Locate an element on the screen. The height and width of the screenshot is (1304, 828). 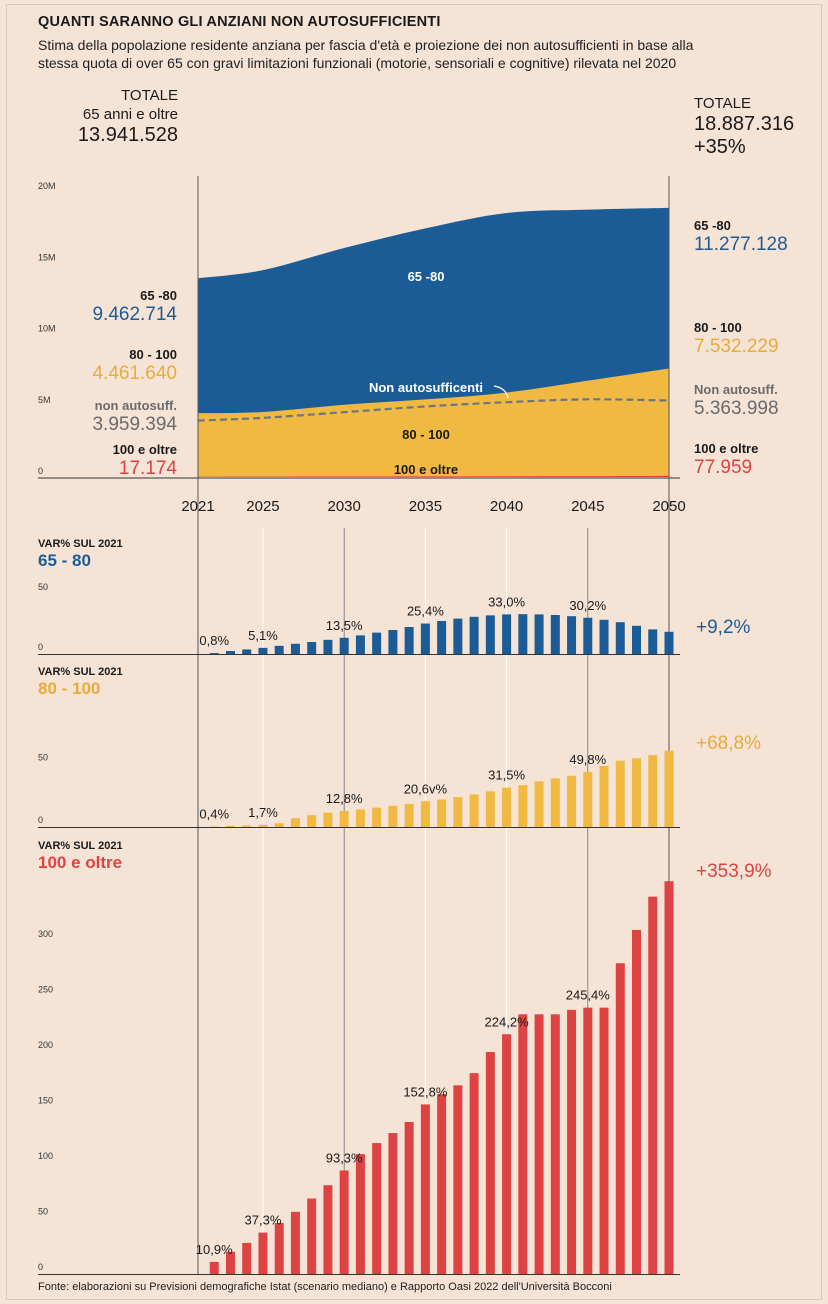
bar-value-label: 245,4% is located at coordinates (588, 995).